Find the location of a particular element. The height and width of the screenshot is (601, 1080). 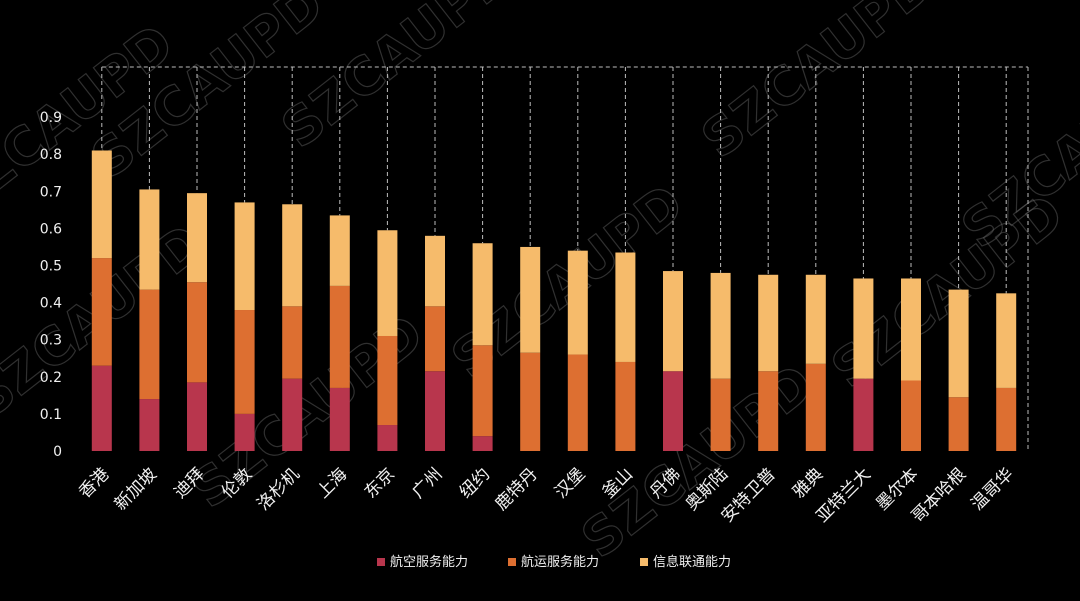

y-tick-label: 0.5 is located at coordinates (51, 267).